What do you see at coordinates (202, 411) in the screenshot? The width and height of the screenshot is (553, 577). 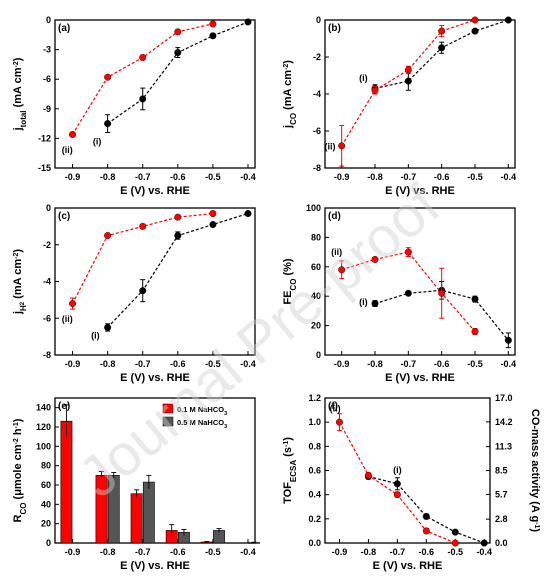 I see `legend-label: 0.1 M NaHCO3` at bounding box center [202, 411].